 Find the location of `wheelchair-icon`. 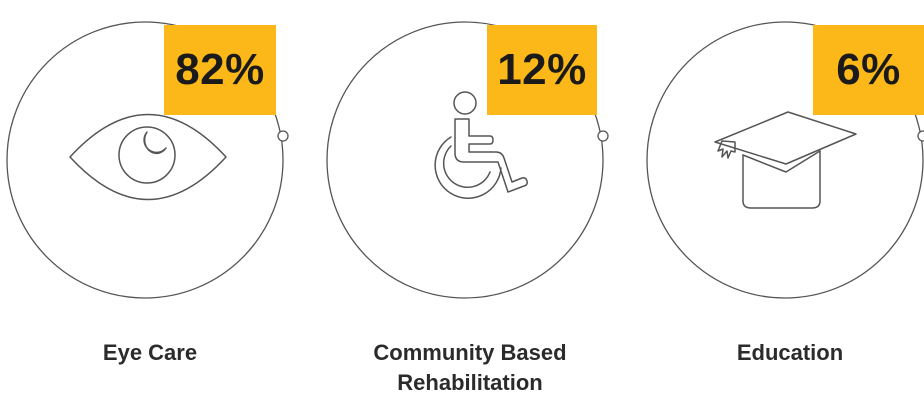

wheelchair-icon is located at coordinates (481, 145).